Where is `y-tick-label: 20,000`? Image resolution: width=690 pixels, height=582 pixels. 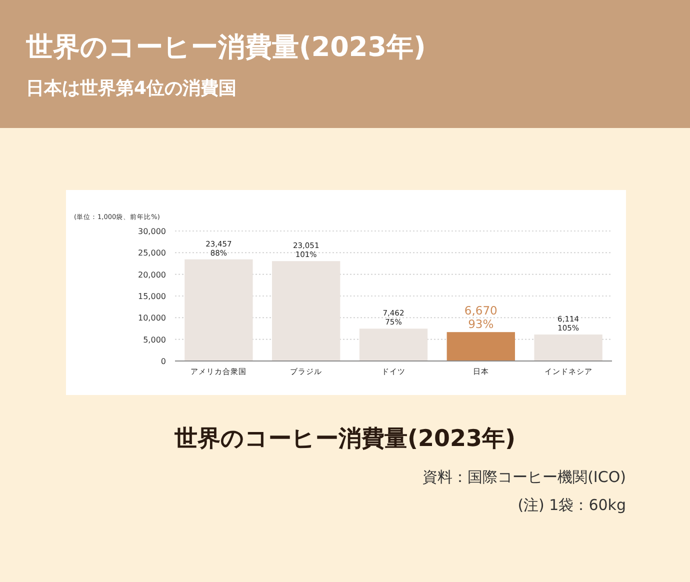 y-tick-label: 20,000 is located at coordinates (152, 275).